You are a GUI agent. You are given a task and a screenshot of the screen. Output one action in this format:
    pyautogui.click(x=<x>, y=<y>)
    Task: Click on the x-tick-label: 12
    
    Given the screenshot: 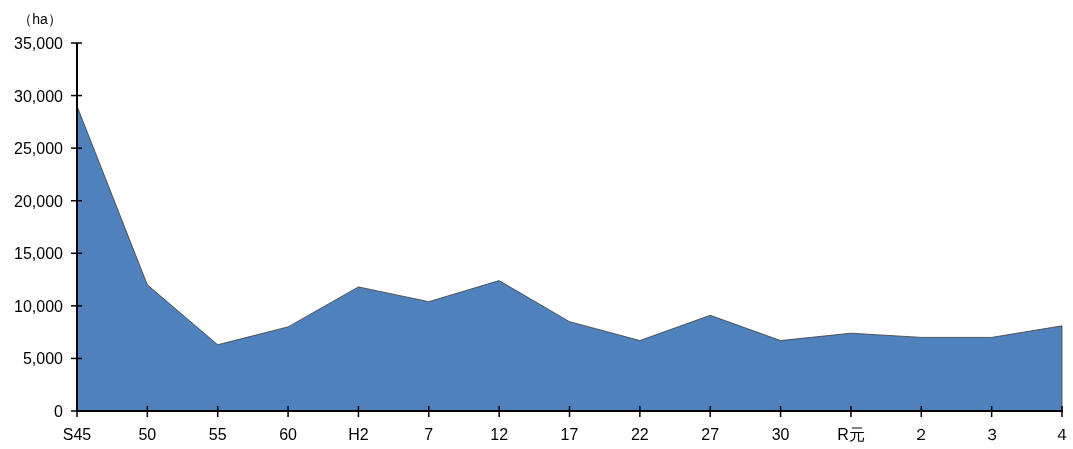 What is the action you would take?
    pyautogui.click(x=499, y=434)
    